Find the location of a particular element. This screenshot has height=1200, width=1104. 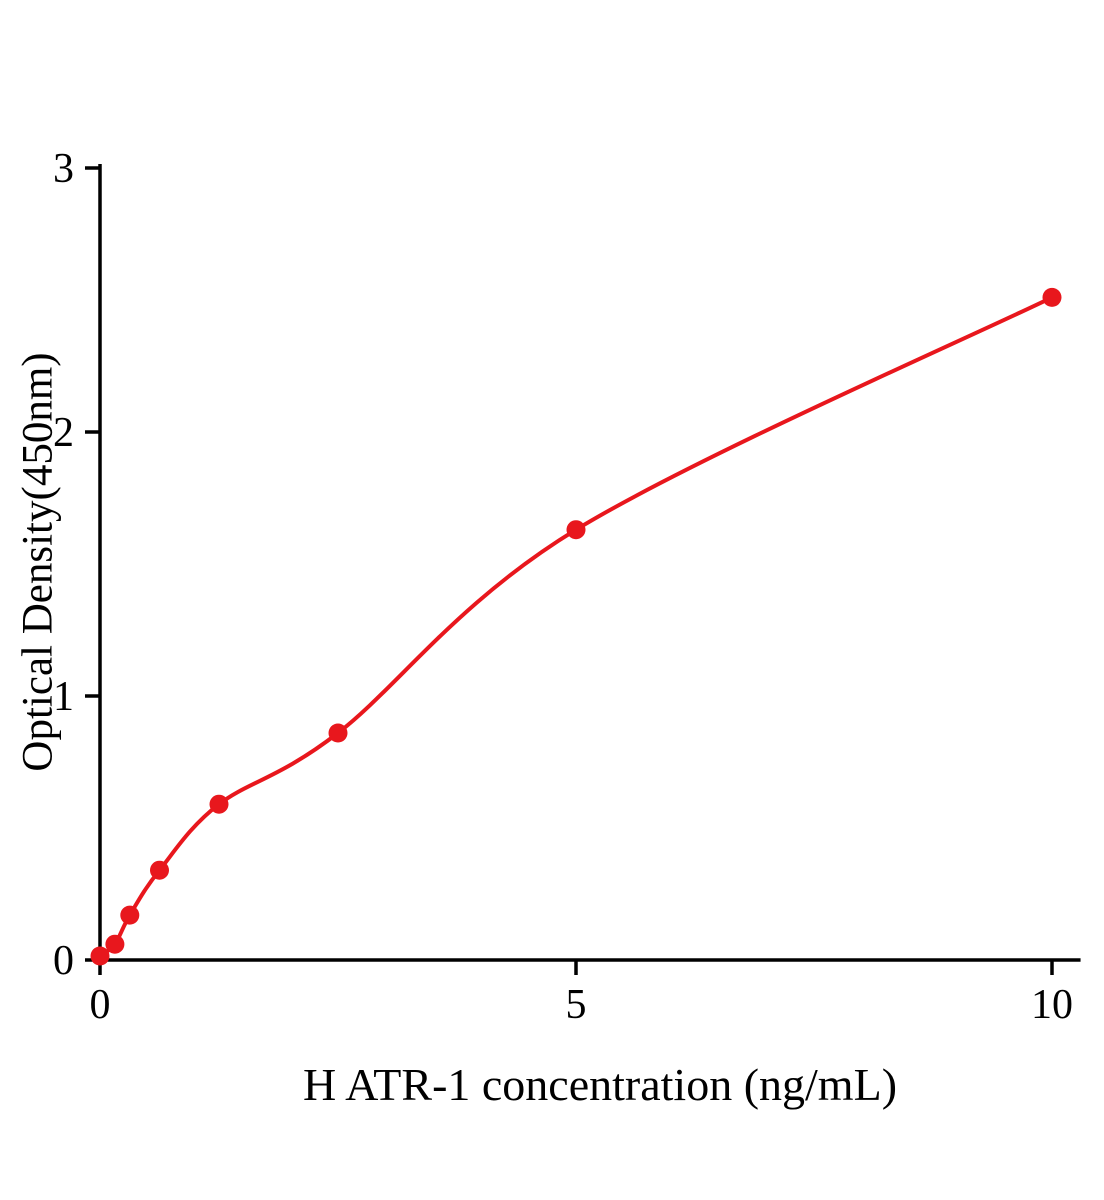

y-tick-label: 3 is located at coordinates (63, 169).